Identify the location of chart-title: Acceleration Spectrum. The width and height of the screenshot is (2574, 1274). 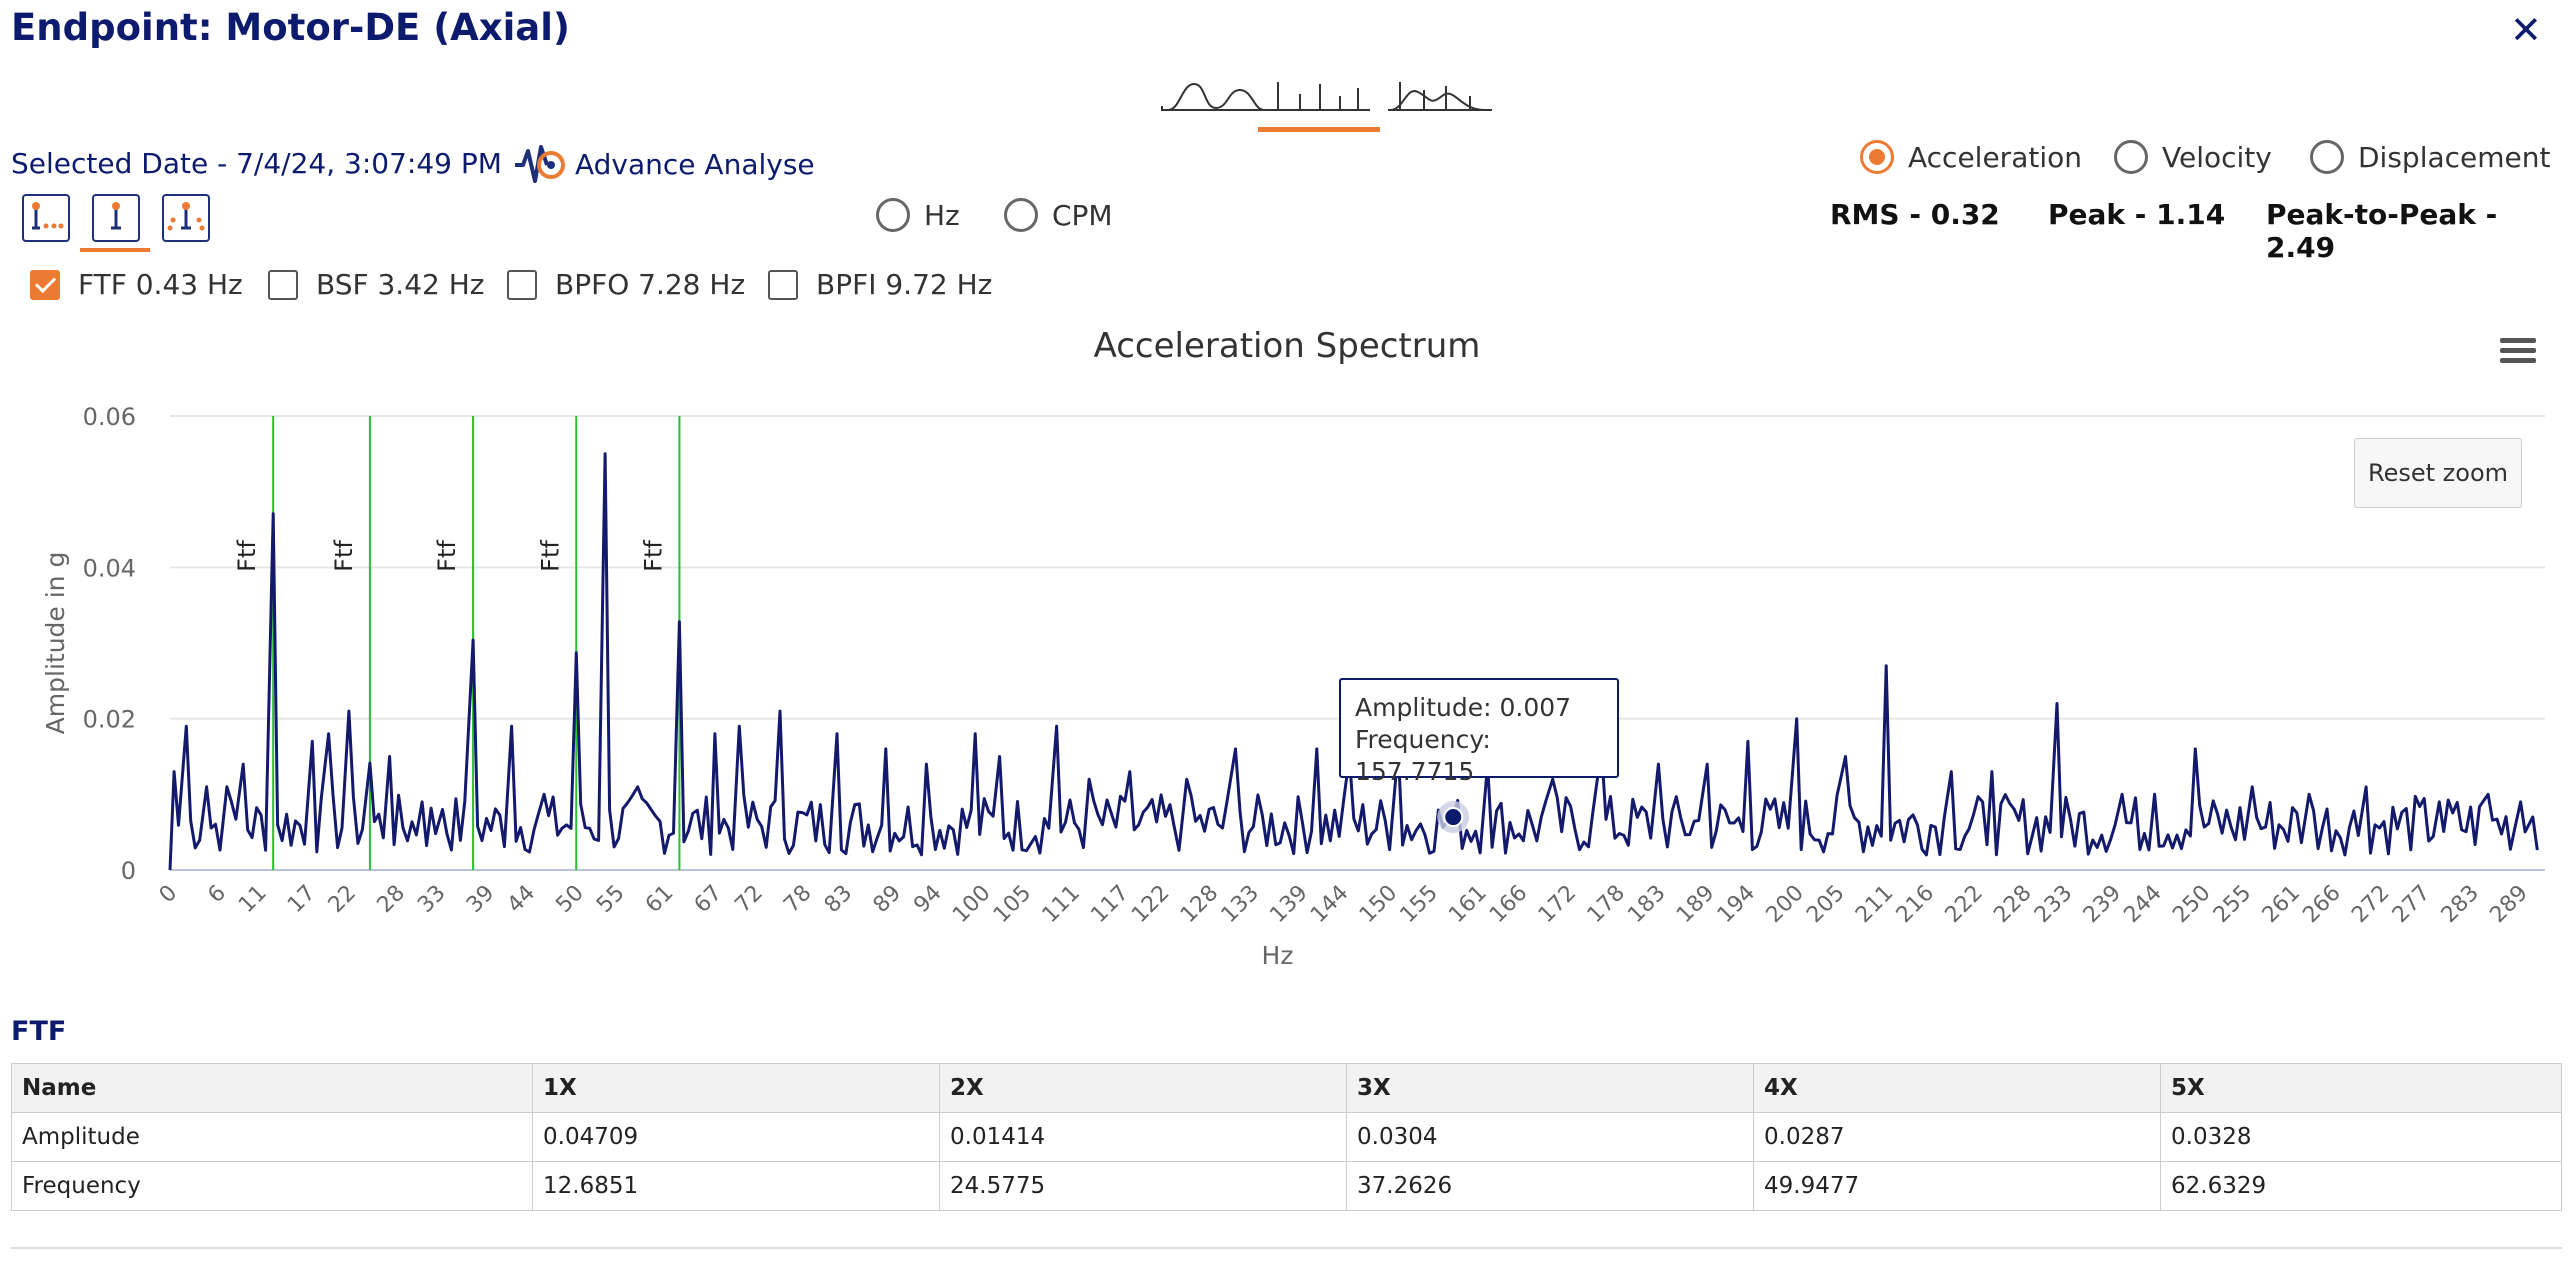
(1287, 346).